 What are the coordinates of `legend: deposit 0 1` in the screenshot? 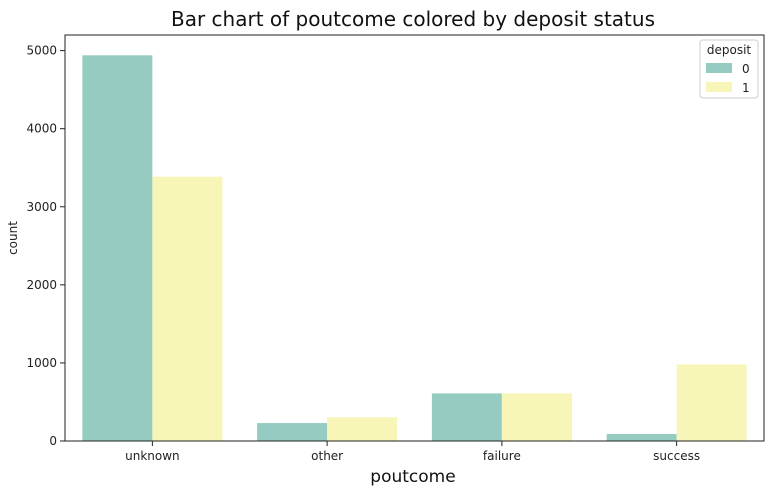 It's located at (729, 69).